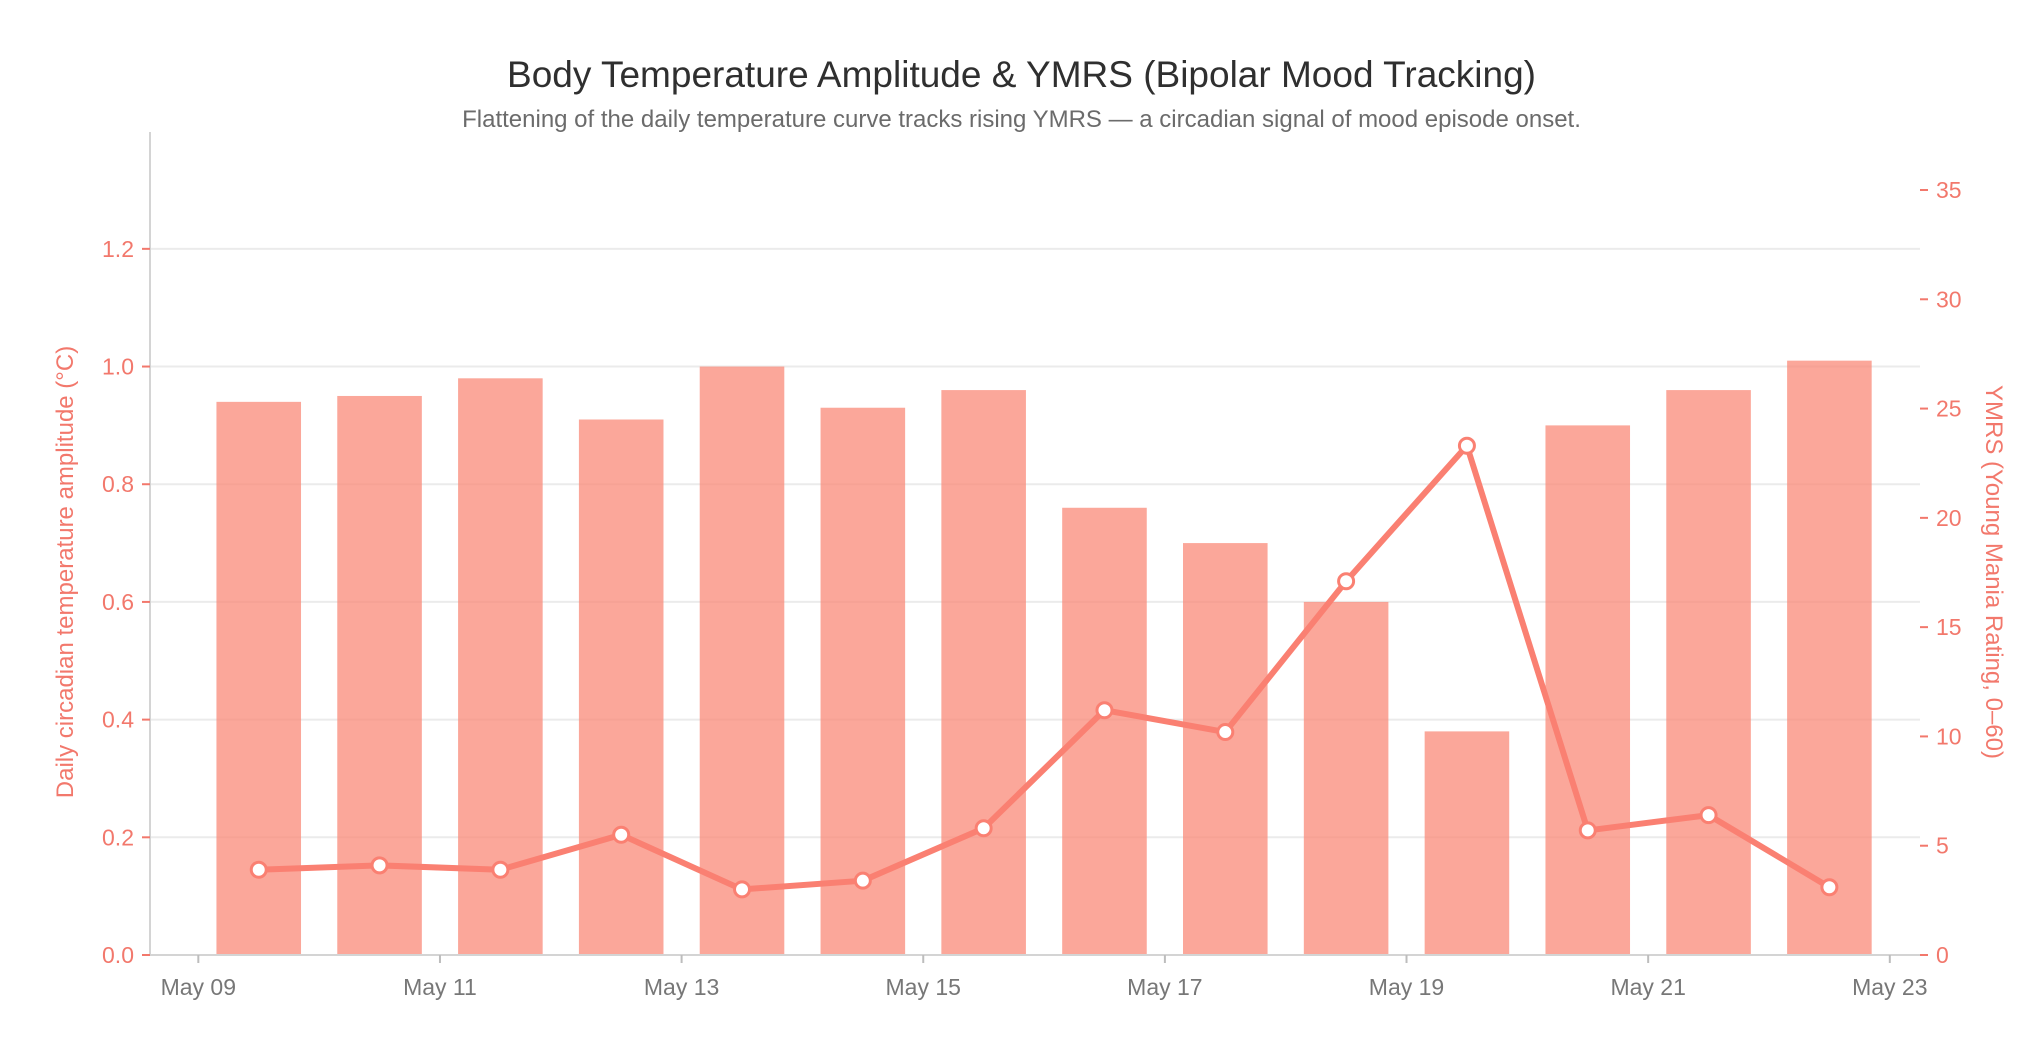 Image resolution: width=2043 pixels, height=1047 pixels. What do you see at coordinates (118, 720) in the screenshot?
I see `y-left-tick-label: 0.4` at bounding box center [118, 720].